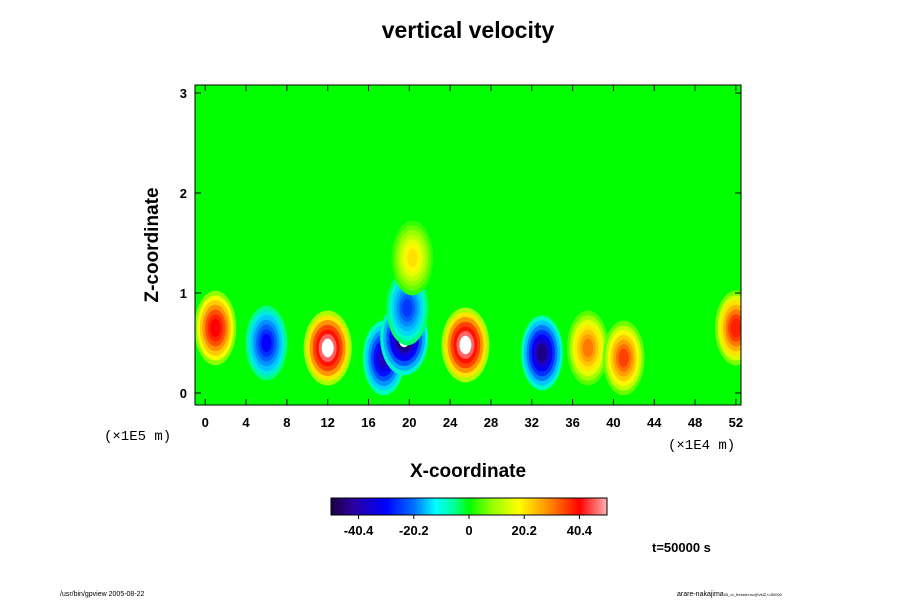 The height and width of the screenshot is (600, 900). I want to click on x-tick-label: 8, so click(286, 422).